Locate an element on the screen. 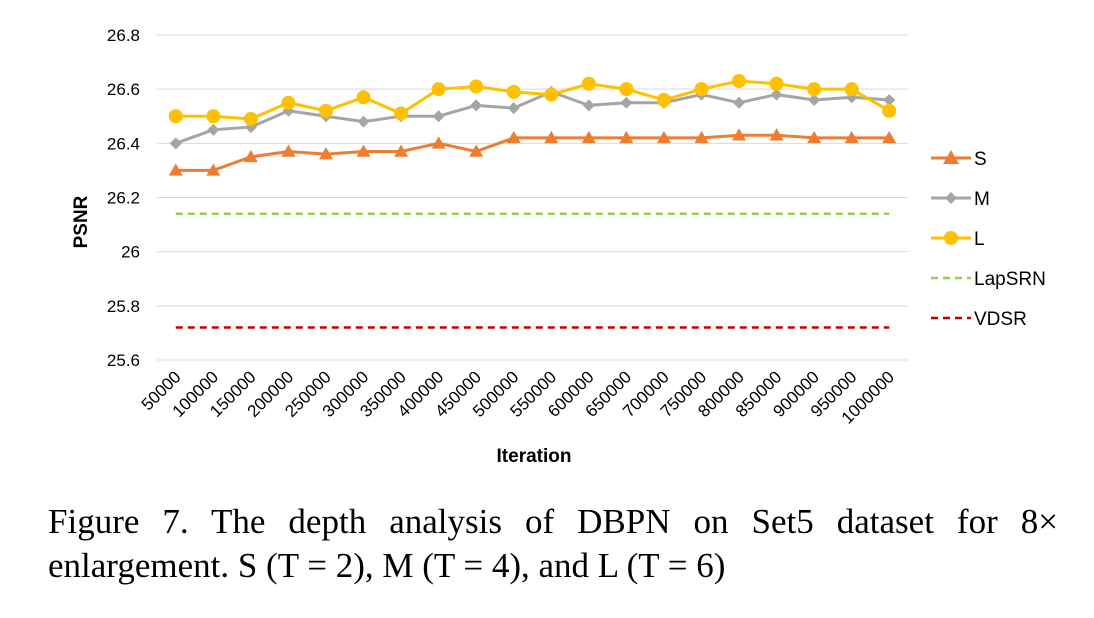  legend-label-m: M is located at coordinates (982, 199).